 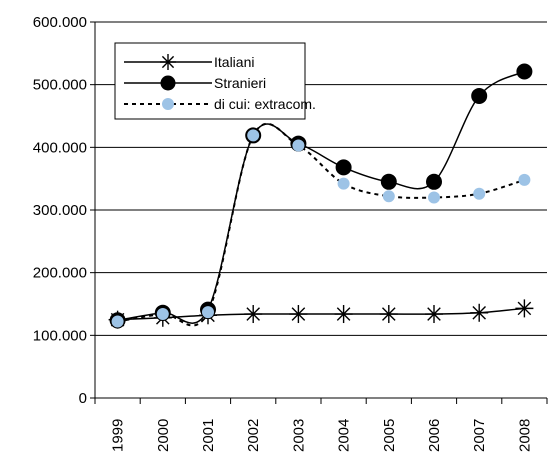 I want to click on x-tick-label: 2003, so click(x=298, y=435).